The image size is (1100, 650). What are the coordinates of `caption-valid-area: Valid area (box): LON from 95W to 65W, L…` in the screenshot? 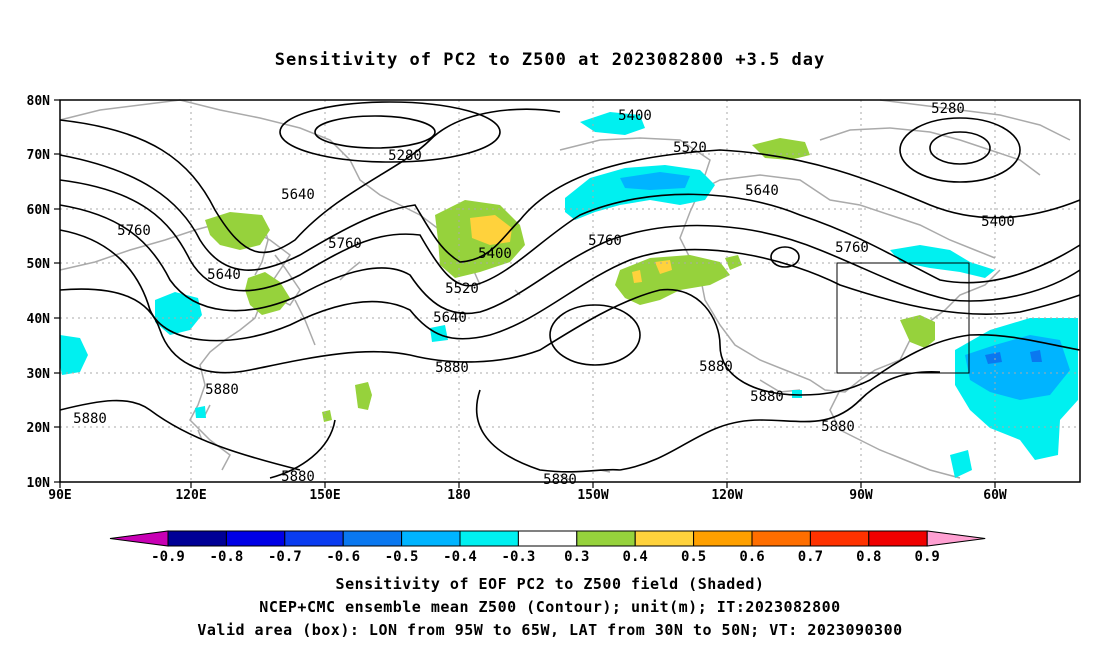 It's located at (550, 630).